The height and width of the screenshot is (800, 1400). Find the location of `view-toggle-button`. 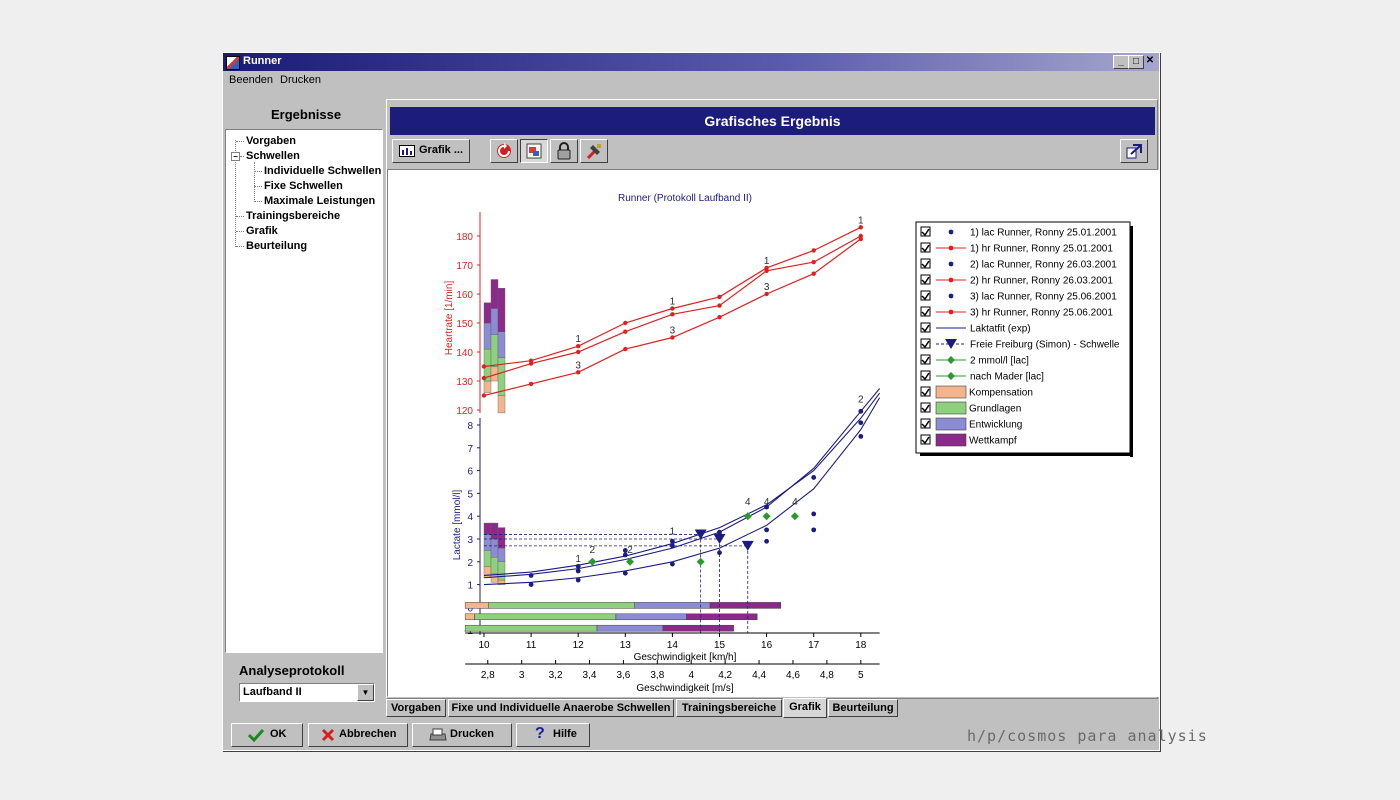

view-toggle-button is located at coordinates (534, 151).